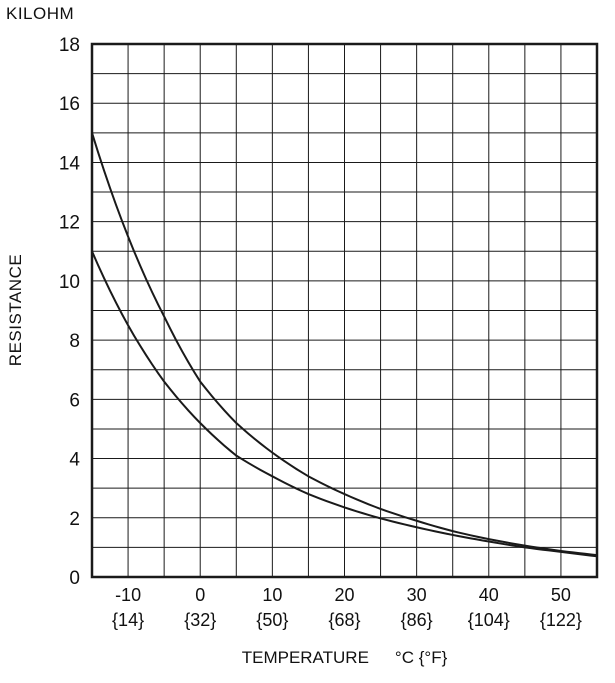 This screenshot has width=615, height=683. What do you see at coordinates (272, 595) in the screenshot?
I see `x-tick-label-celsius: 10` at bounding box center [272, 595].